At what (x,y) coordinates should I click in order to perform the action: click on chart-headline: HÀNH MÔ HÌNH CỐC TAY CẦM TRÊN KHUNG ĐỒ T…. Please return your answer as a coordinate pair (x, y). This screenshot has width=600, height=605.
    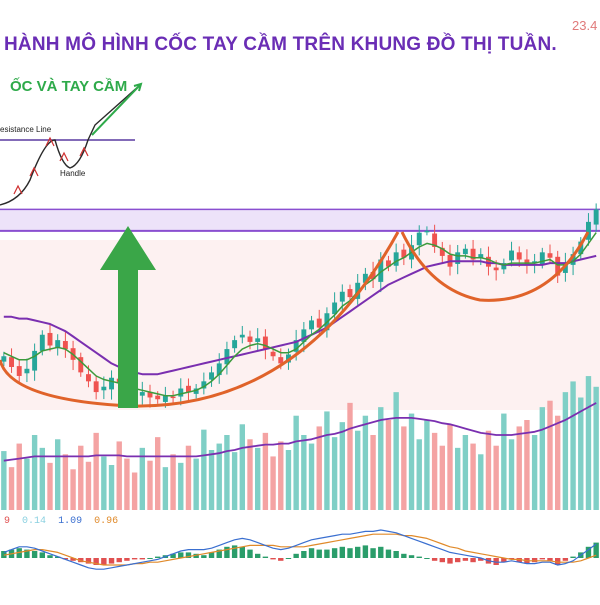
    Looking at the image, I should click on (280, 44).